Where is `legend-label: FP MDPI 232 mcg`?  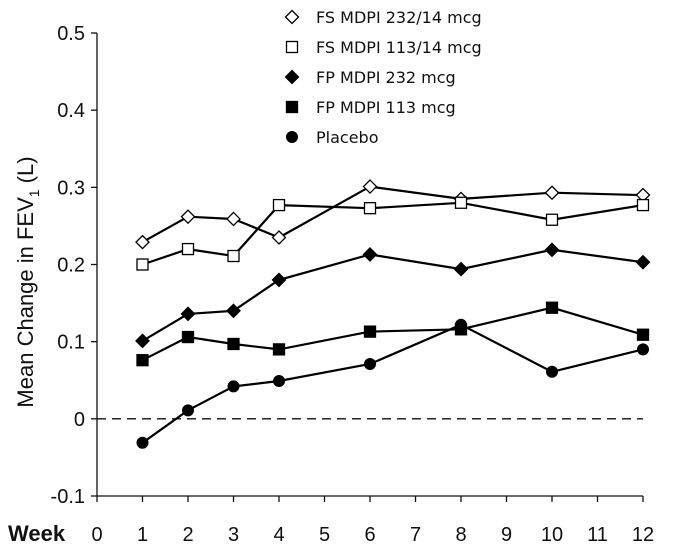
legend-label: FP MDPI 232 mcg is located at coordinates (386, 77).